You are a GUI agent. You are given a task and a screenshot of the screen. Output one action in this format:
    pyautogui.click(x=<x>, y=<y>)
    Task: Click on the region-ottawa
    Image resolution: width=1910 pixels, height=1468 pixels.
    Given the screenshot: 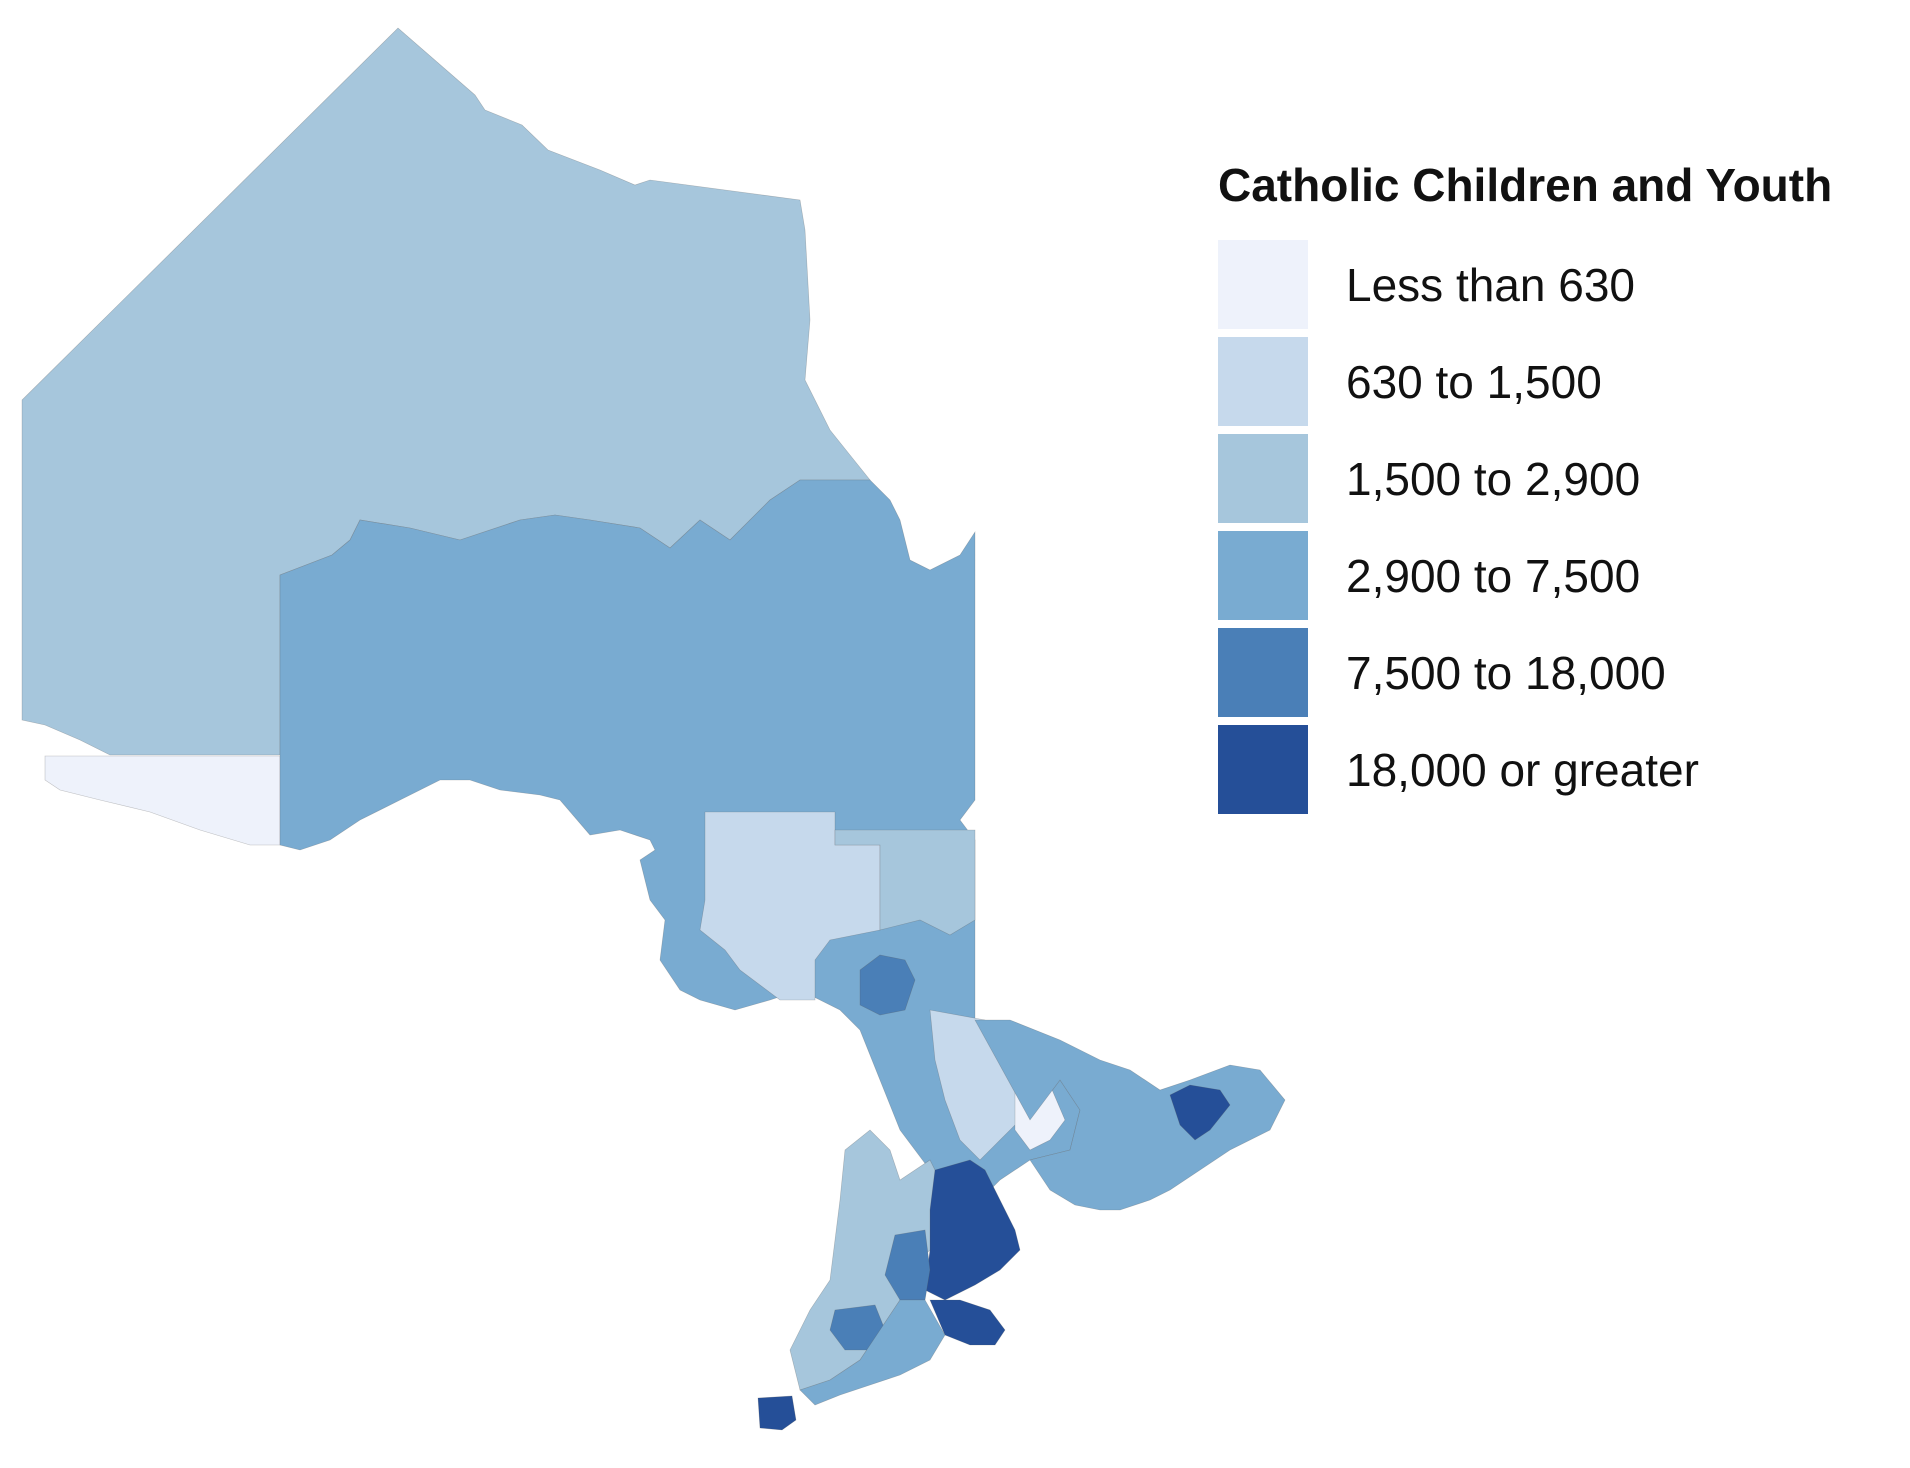 What is the action you would take?
    pyautogui.click(x=1200, y=1112)
    